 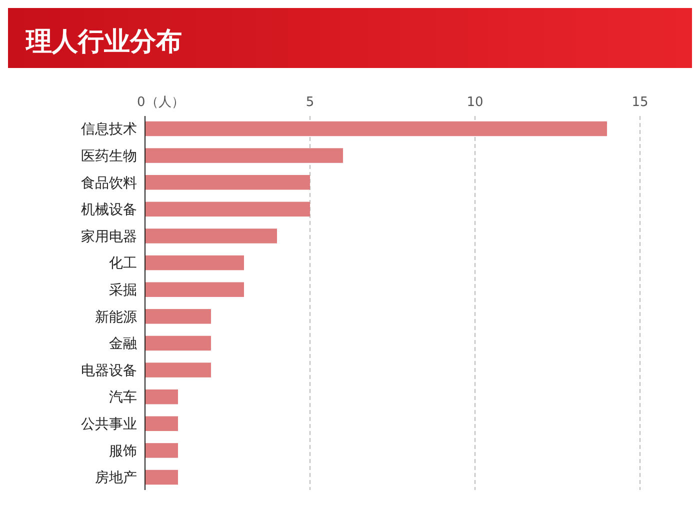 What do you see at coordinates (123, 451) in the screenshot?
I see `y-tick-label: 服饰` at bounding box center [123, 451].